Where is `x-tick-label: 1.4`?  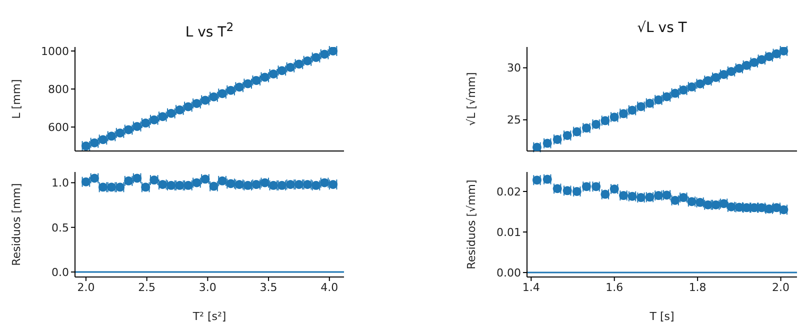
x-tick-label: 1.4 is located at coordinates (531, 287).